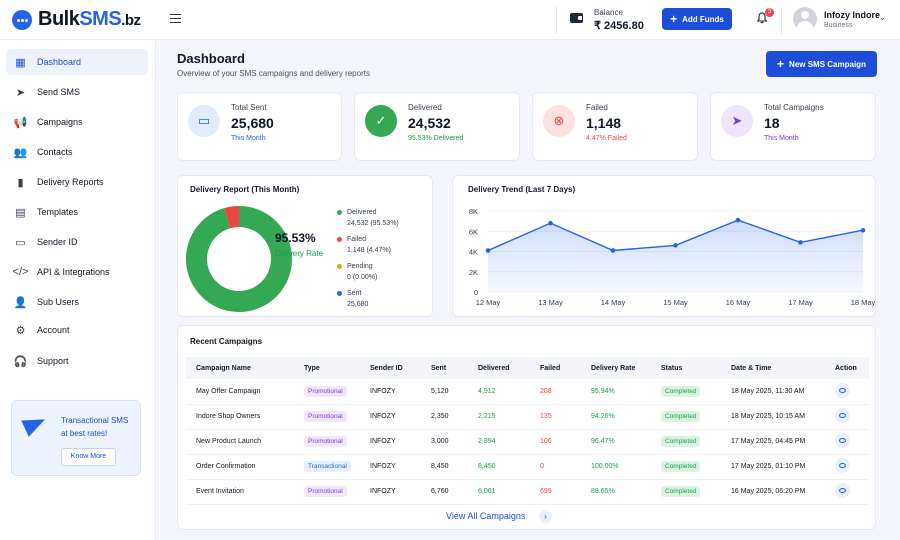  What do you see at coordinates (239, 259) in the screenshot?
I see `donut-slice-delivered` at bounding box center [239, 259].